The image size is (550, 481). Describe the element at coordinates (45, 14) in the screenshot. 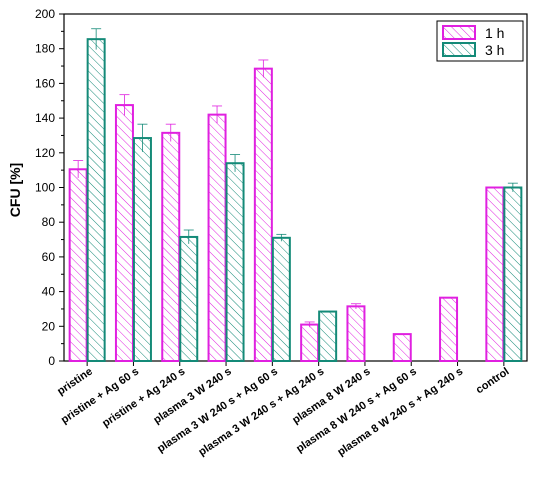

I see `y-tick-label: 200` at that location.